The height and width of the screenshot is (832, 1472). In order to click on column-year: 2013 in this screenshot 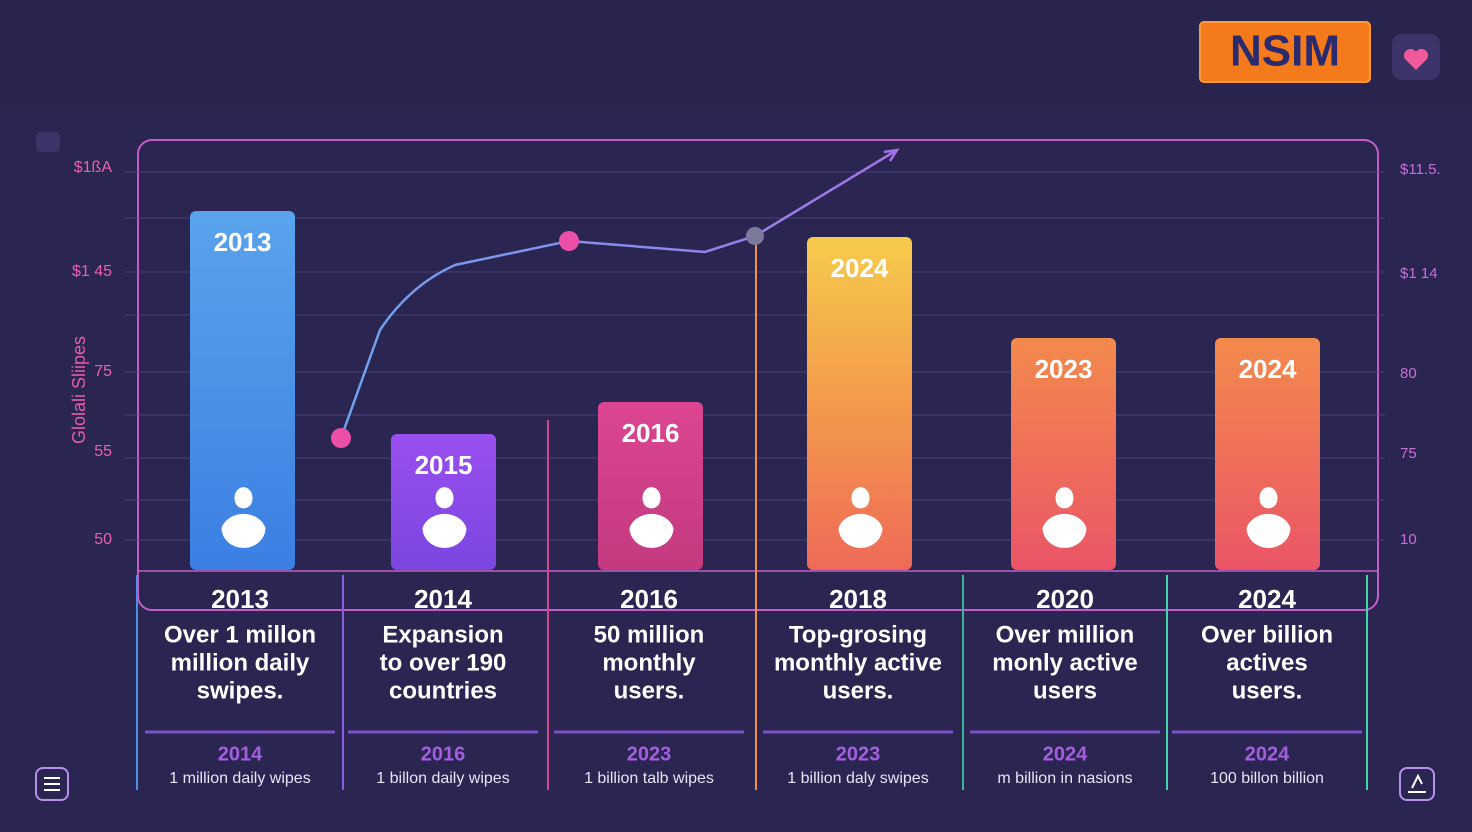, I will do `click(240, 599)`.